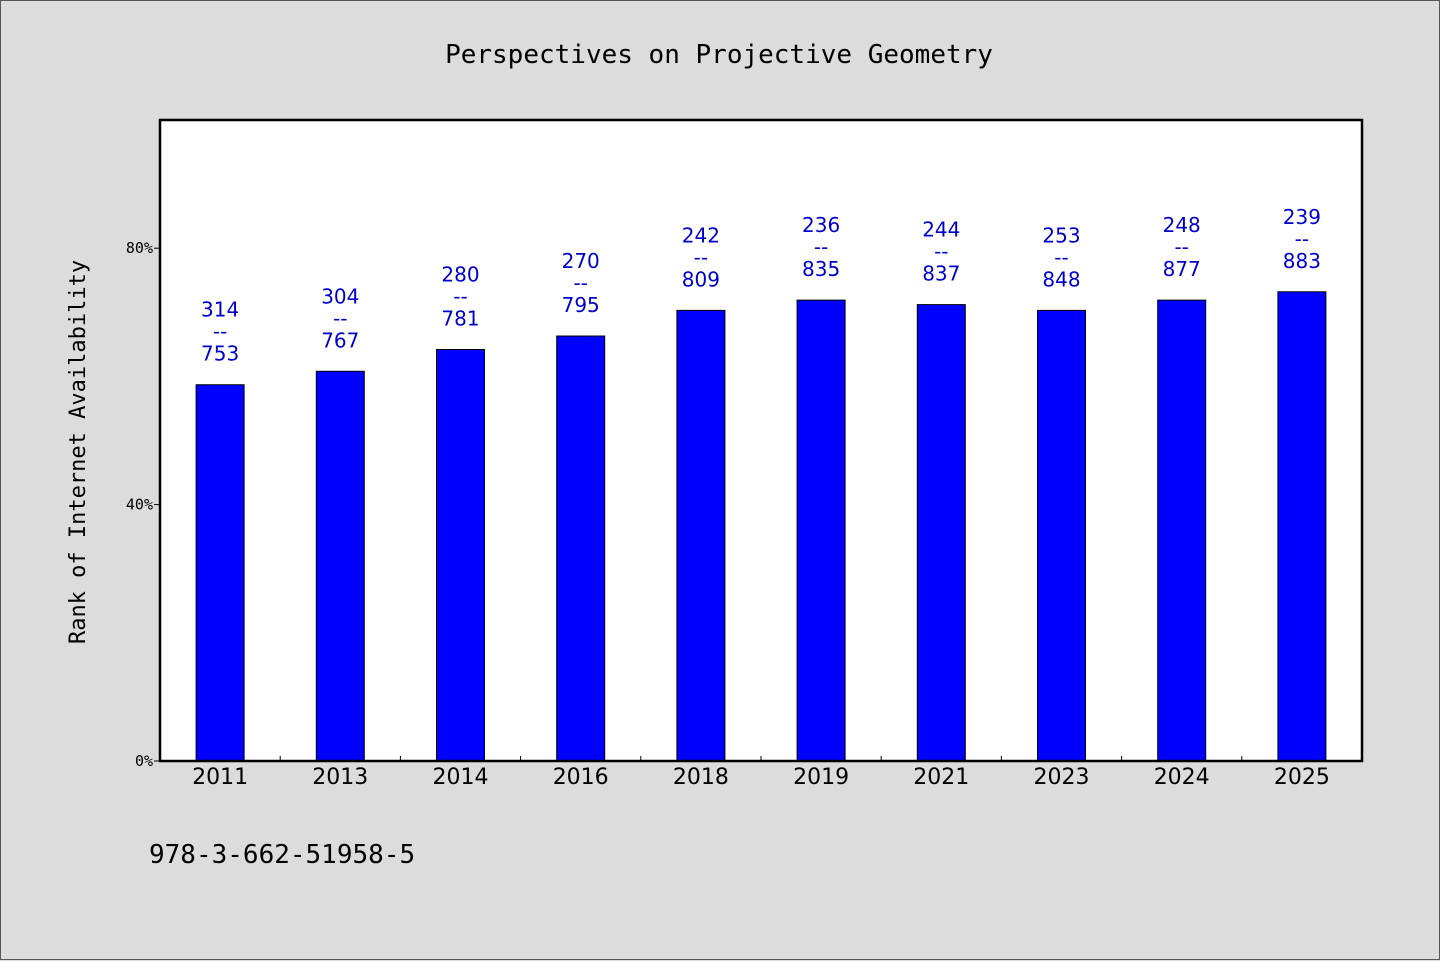 This screenshot has height=961, width=1440. Describe the element at coordinates (1061, 235) in the screenshot. I see `data-label-2023-line-0: 253` at that location.